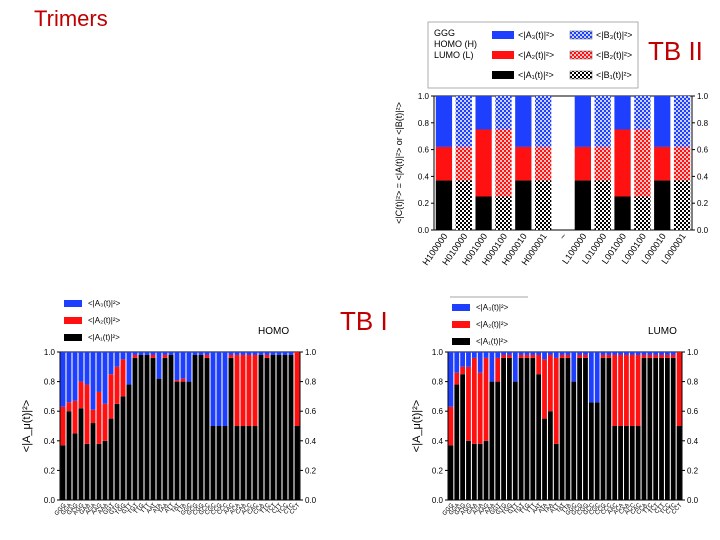 This screenshot has width=720, height=540. I want to click on bar-blue-GTT, so click(129, 368).